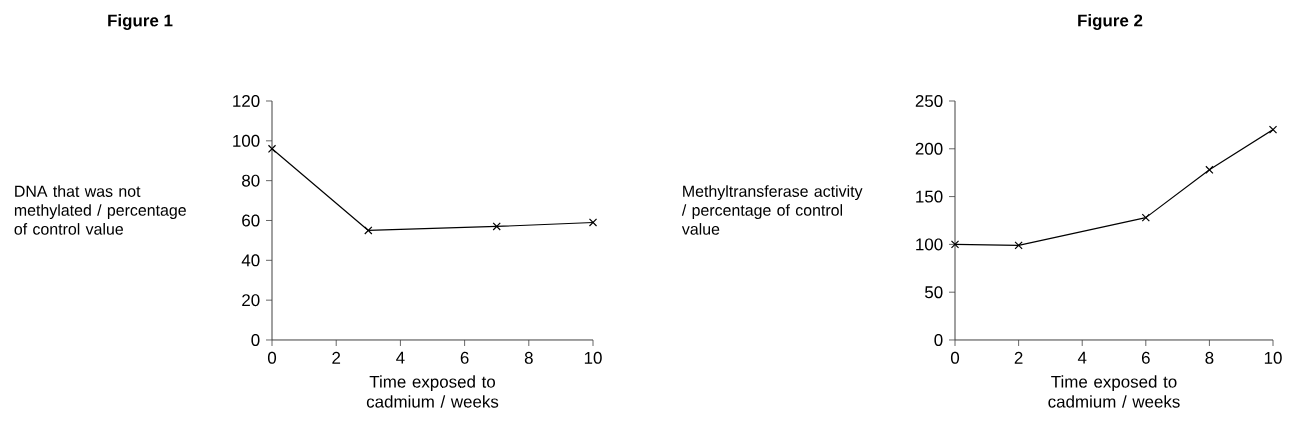 Image resolution: width=1290 pixels, height=439 pixels. Describe the element at coordinates (929, 100) in the screenshot. I see `y-tick-label: 250` at that location.